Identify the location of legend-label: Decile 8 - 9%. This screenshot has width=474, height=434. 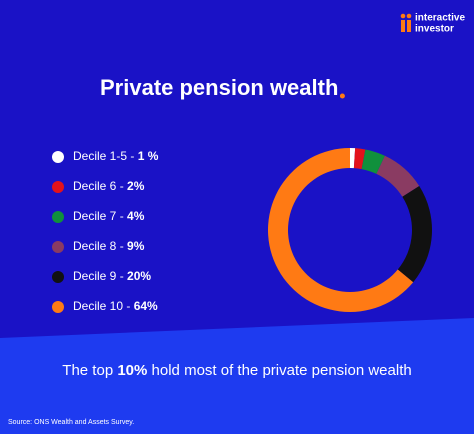
(109, 246).